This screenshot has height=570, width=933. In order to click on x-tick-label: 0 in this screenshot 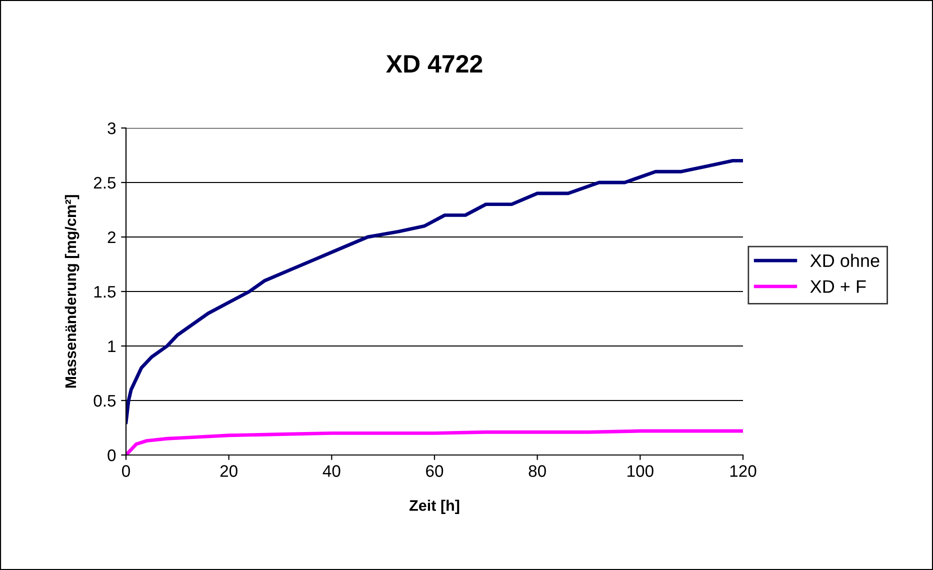, I will do `click(126, 471)`.